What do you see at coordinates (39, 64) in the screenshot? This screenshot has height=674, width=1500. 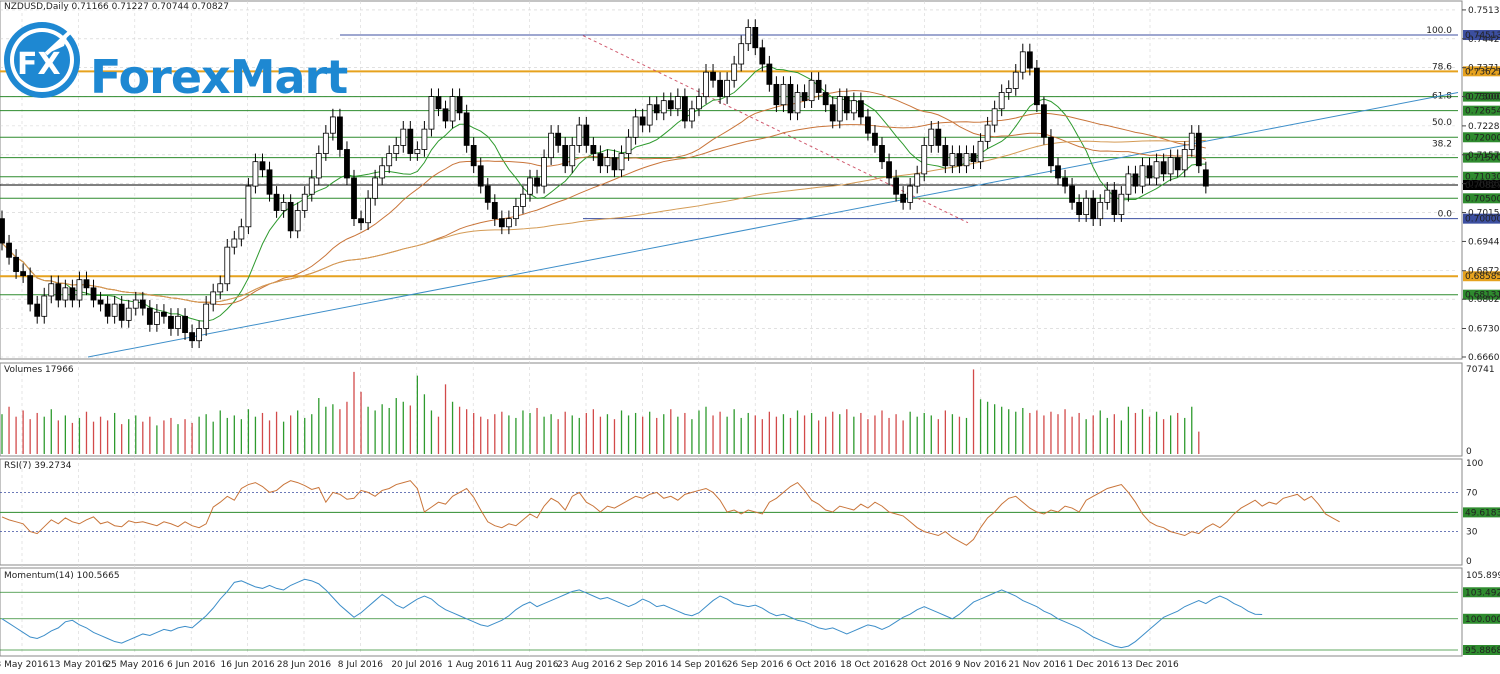 I see `logo-monogram: FX` at bounding box center [39, 64].